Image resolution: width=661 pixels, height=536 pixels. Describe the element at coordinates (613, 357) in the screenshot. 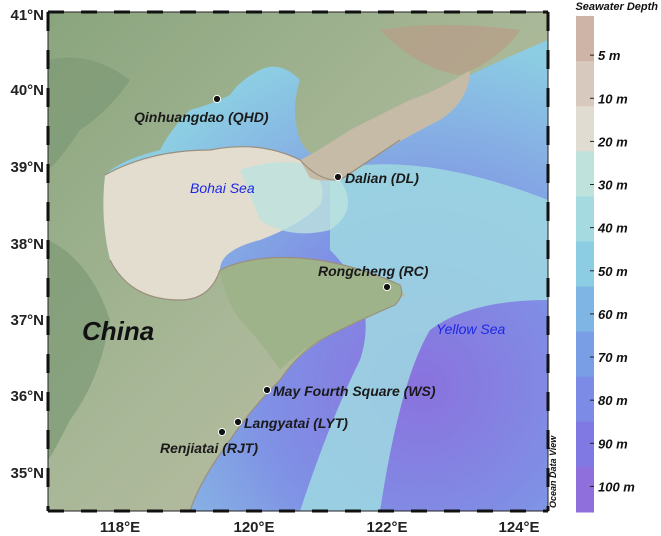

I see `colorbar-label: 70 m` at that location.